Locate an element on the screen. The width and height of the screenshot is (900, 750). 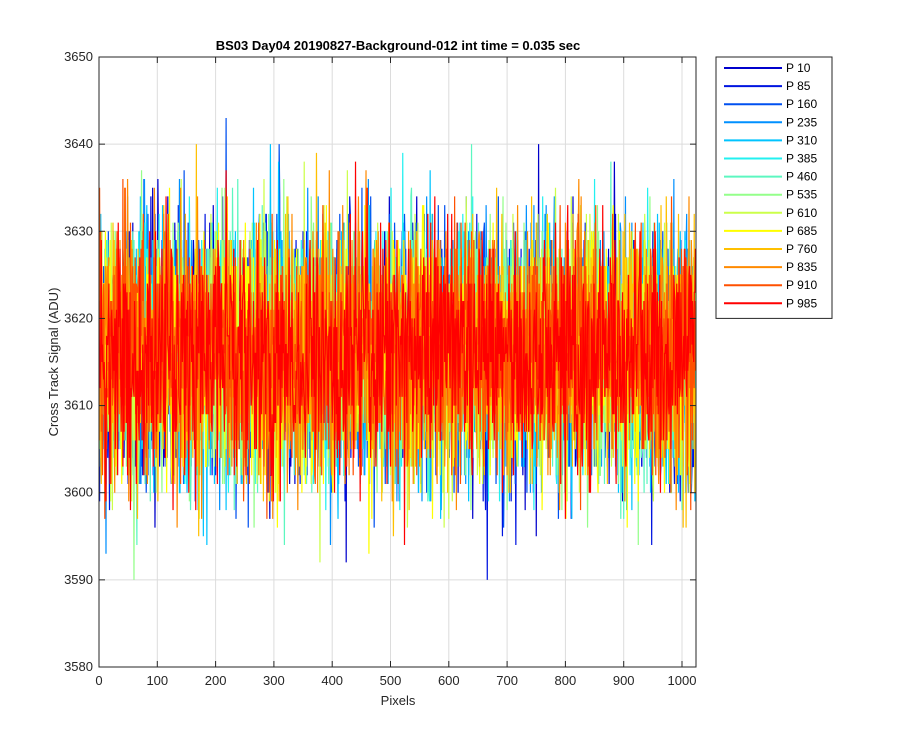
y-axis-title: Cross Track Signal (ADU) is located at coordinates (53, 362).